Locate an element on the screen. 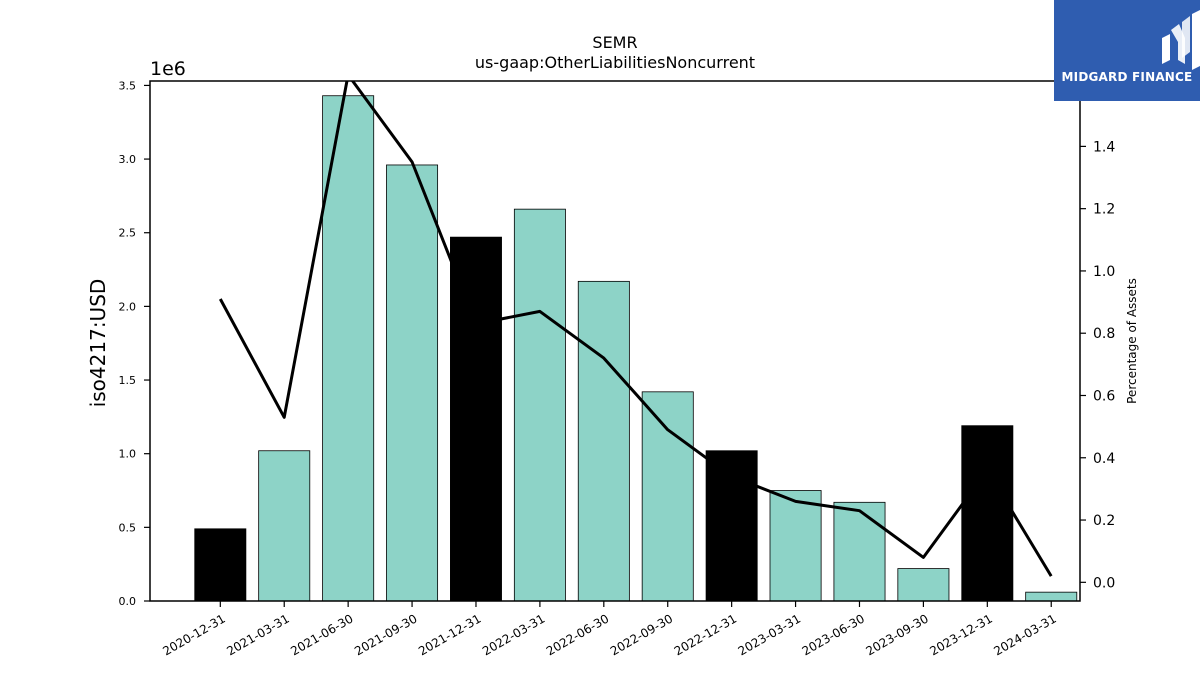 The width and height of the screenshot is (1200, 675). x-tick-label: 2023-09-30 is located at coordinates (896, 634).